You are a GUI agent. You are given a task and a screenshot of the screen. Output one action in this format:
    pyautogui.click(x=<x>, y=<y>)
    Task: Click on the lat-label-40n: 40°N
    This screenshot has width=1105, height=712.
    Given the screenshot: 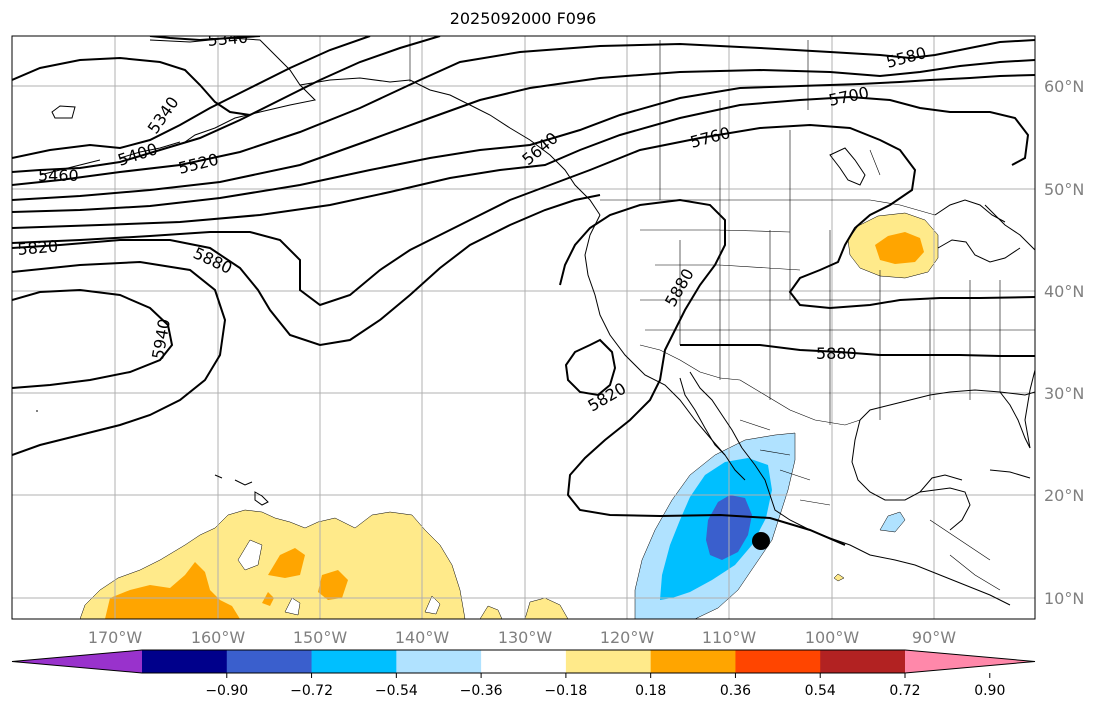 What is the action you would take?
    pyautogui.click(x=1064, y=291)
    